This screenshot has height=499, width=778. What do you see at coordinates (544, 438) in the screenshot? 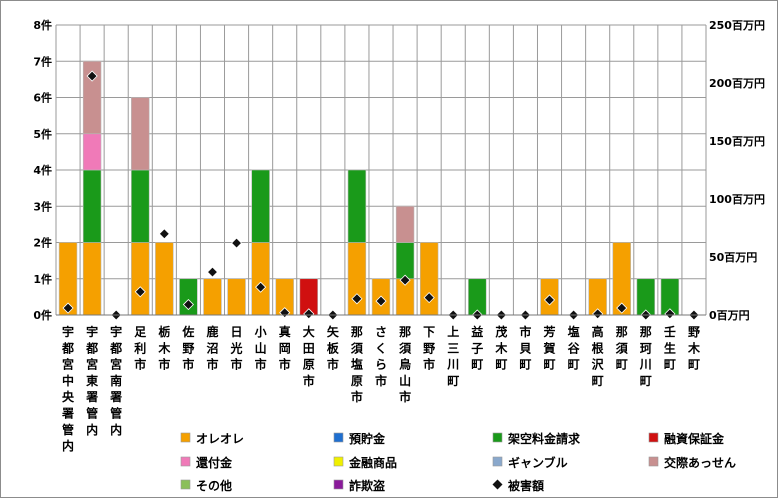
I see `legend-label: 架空料金請求` at bounding box center [544, 438].